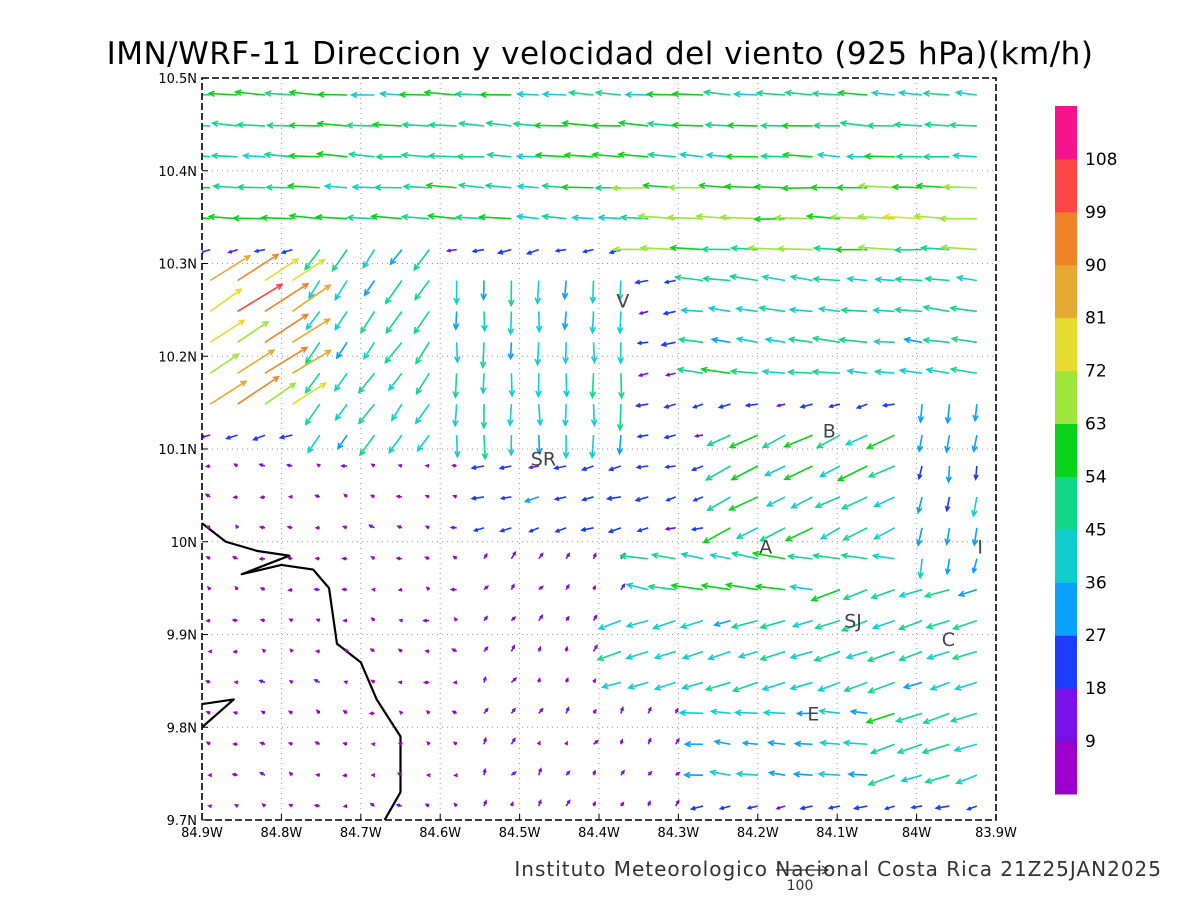  I want to click on y-tick-label: 10.5N, so click(177, 79).